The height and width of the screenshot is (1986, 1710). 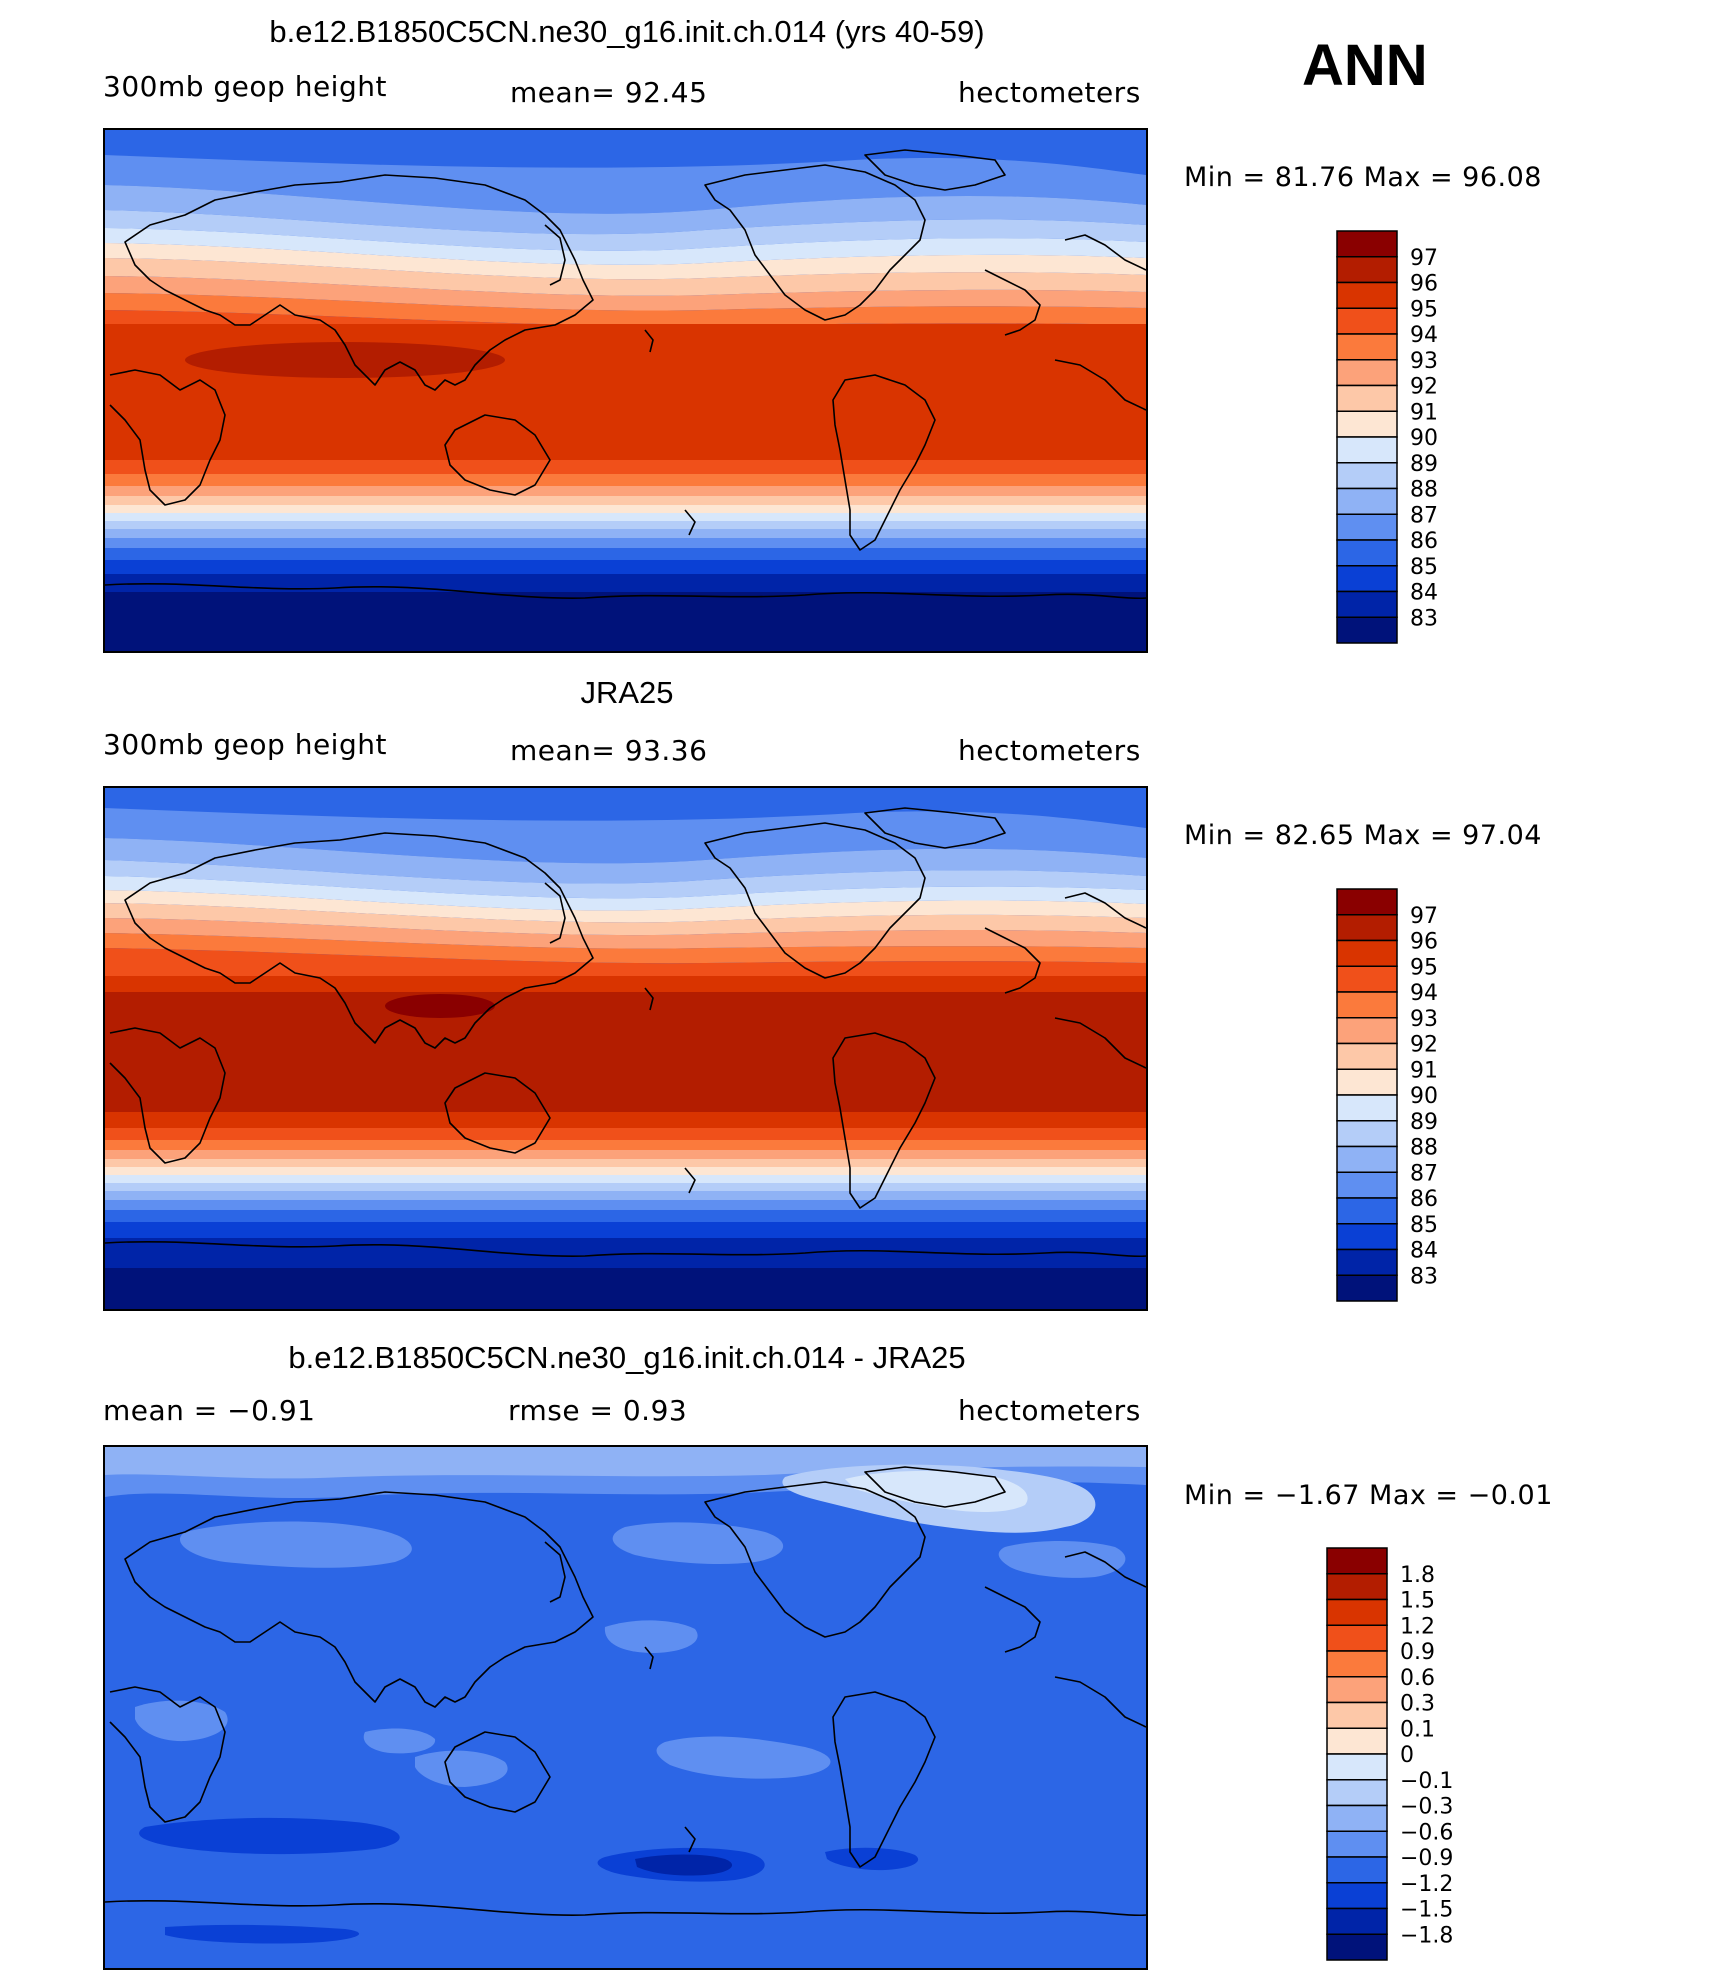 What do you see at coordinates (245, 86) in the screenshot?
I see `panel-1-variable-label: 300mb geop height` at bounding box center [245, 86].